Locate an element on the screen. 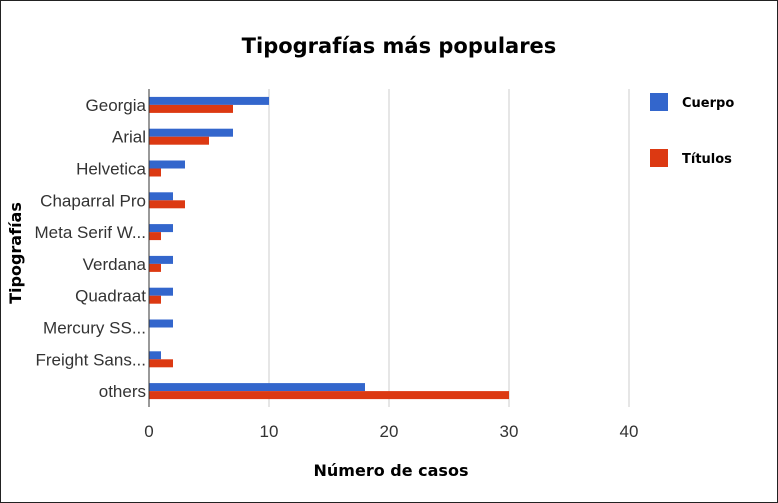 This screenshot has height=503, width=778. x-tick-label: 30 is located at coordinates (509, 431).